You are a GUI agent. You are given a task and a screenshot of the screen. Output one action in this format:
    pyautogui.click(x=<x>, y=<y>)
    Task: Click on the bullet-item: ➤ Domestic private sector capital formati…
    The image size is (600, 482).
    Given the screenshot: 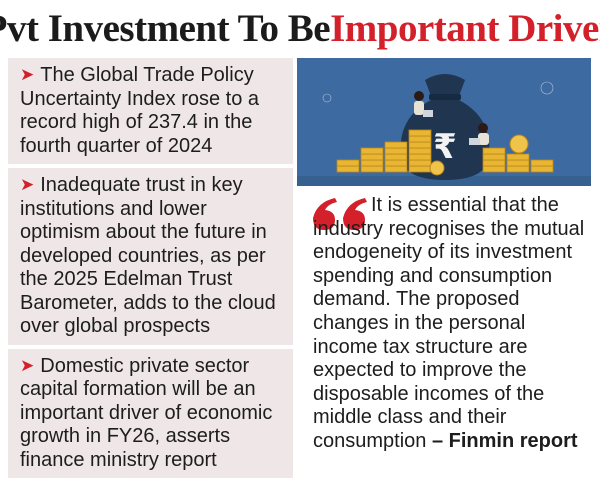 What is the action you would take?
    pyautogui.click(x=150, y=413)
    